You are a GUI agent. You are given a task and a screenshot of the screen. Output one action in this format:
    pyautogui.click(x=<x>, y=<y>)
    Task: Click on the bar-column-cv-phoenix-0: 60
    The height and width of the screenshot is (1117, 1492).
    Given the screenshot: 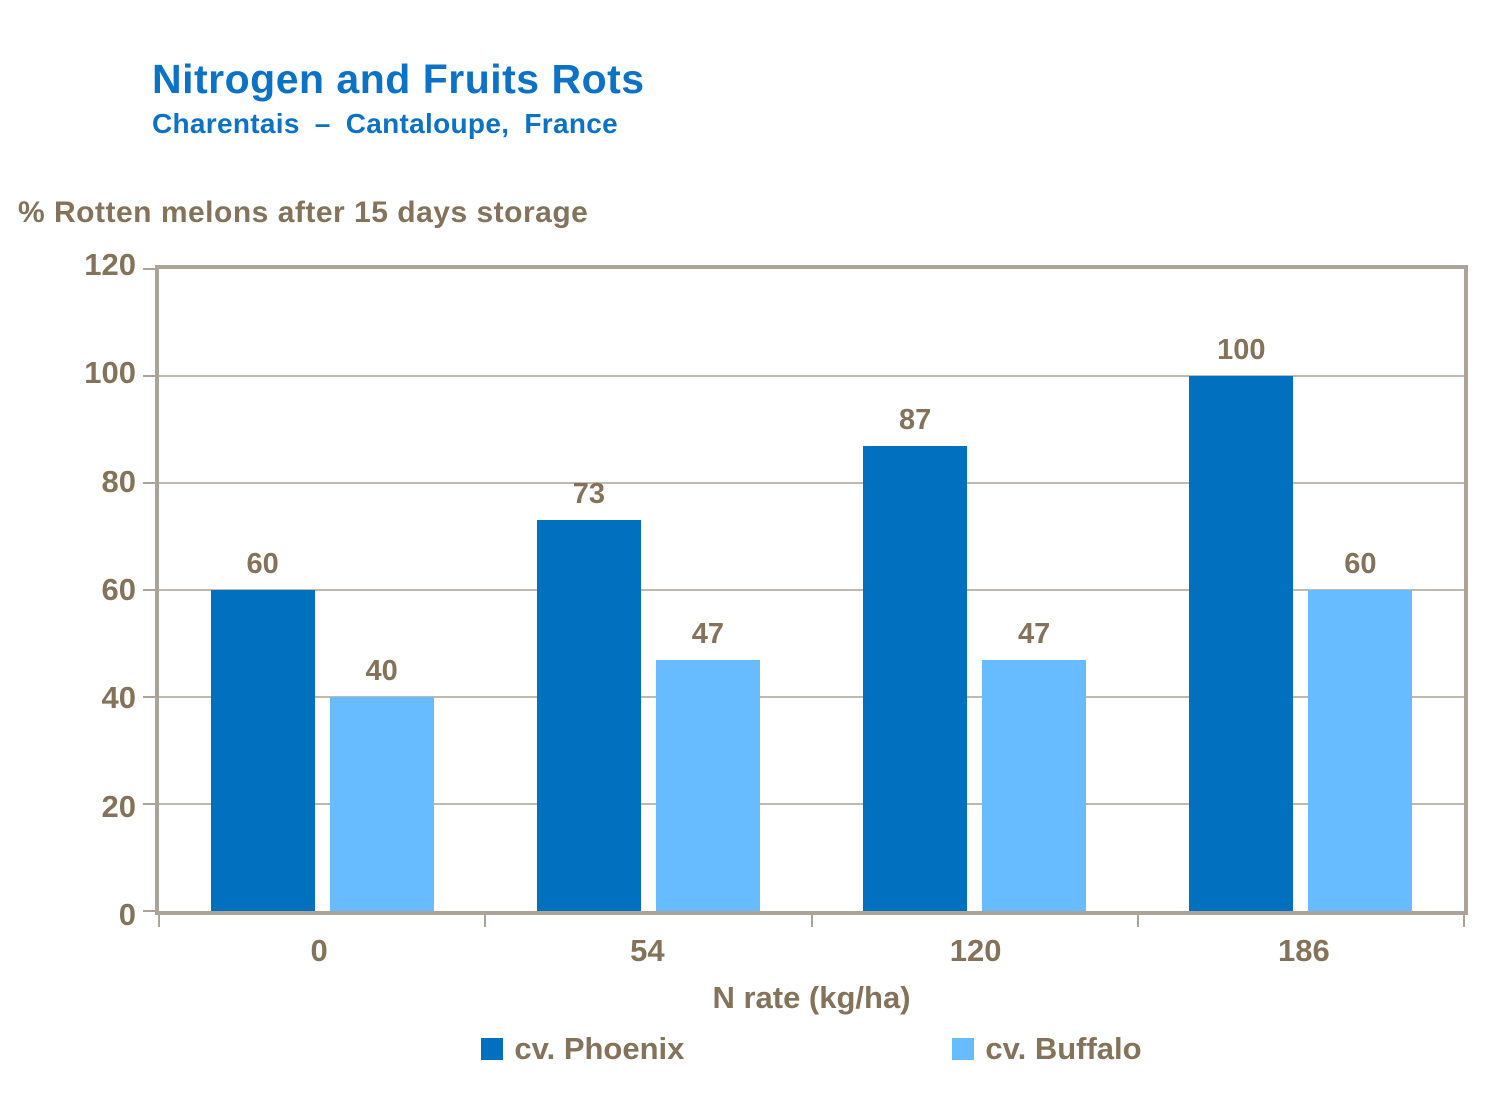 What is the action you would take?
    pyautogui.click(x=262, y=590)
    